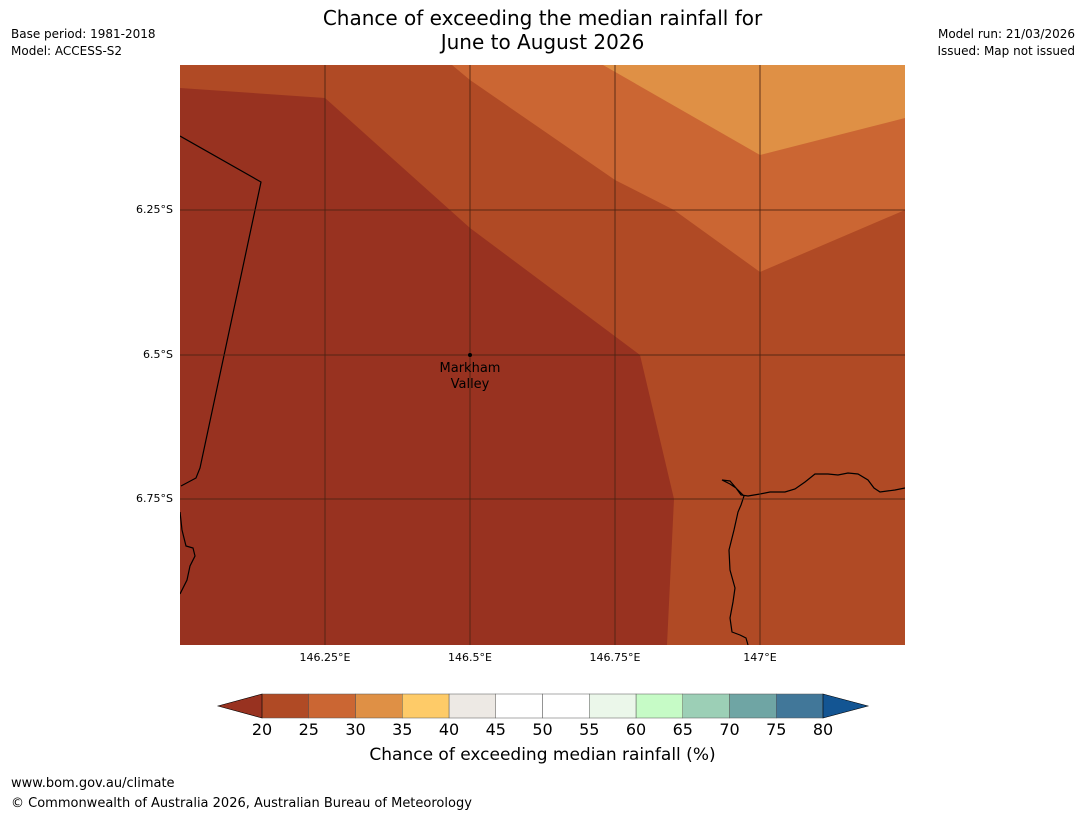 The height and width of the screenshot is (816, 1085). What do you see at coordinates (776, 729) in the screenshot?
I see `colorbar-tick-label: 75` at bounding box center [776, 729].